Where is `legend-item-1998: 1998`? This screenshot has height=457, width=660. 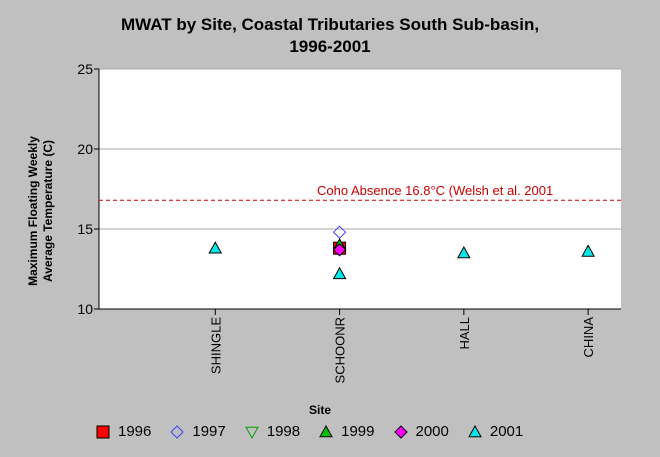
legend-item-1998: 1998 is located at coordinates (272, 431).